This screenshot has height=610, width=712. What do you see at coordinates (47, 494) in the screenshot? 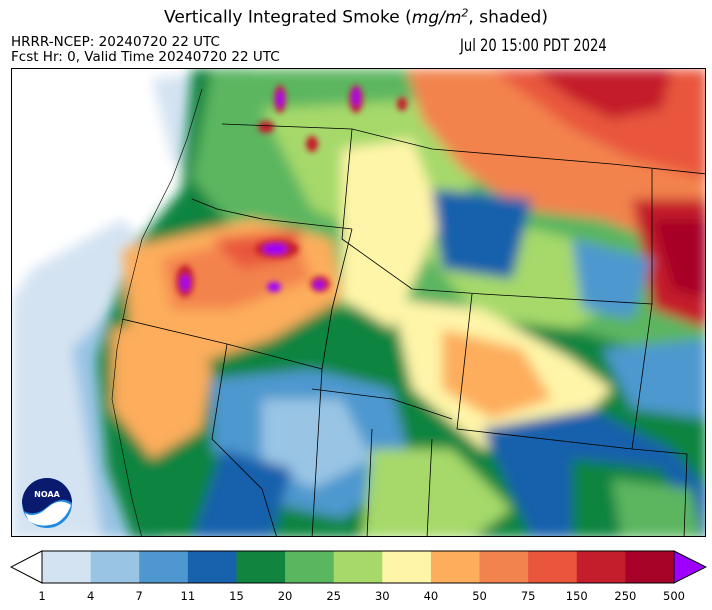
I see `noaa-logo-text: NOAA` at bounding box center [47, 494].